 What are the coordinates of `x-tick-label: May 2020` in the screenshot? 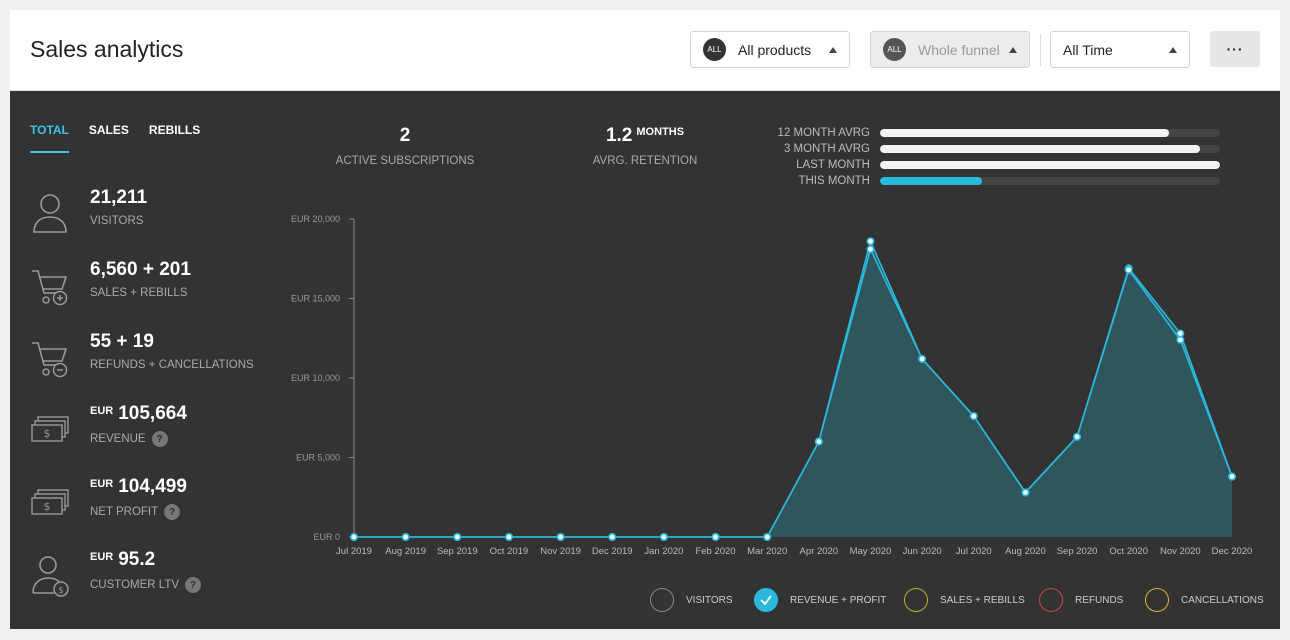 It's located at (871, 551).